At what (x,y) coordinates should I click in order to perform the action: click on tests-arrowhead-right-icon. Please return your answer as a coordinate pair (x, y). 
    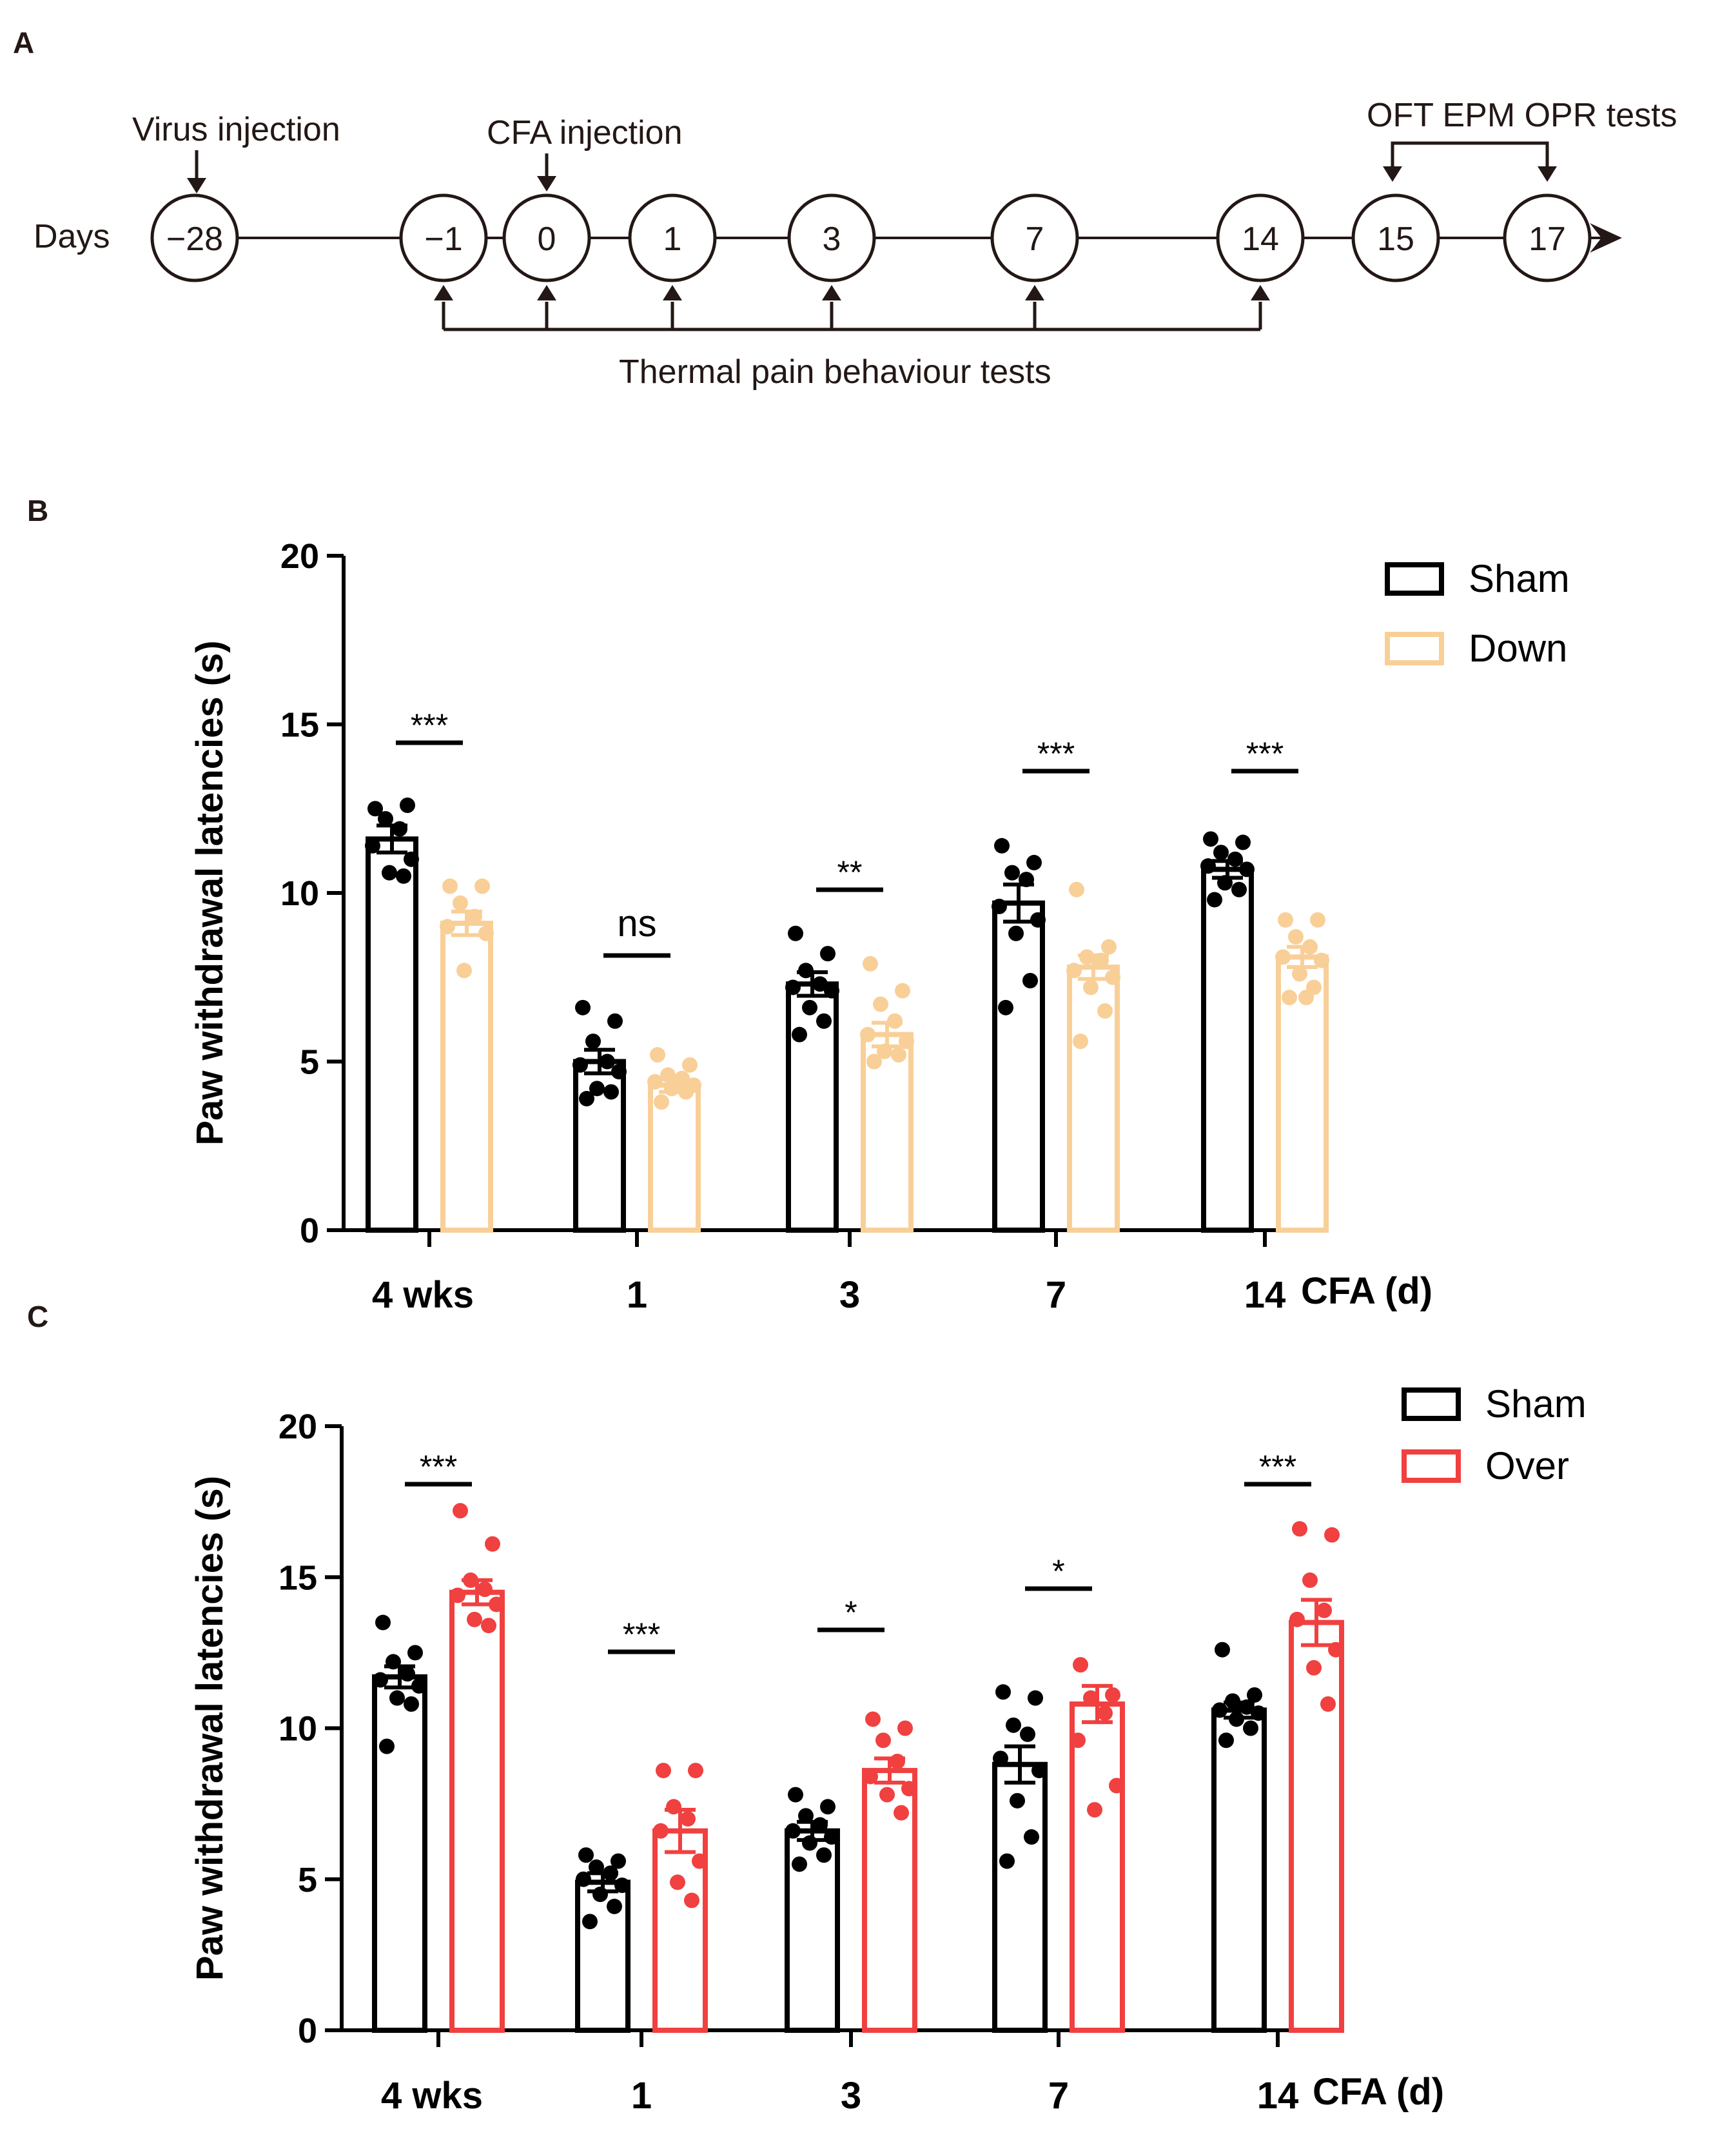
    Looking at the image, I should click on (1547, 174).